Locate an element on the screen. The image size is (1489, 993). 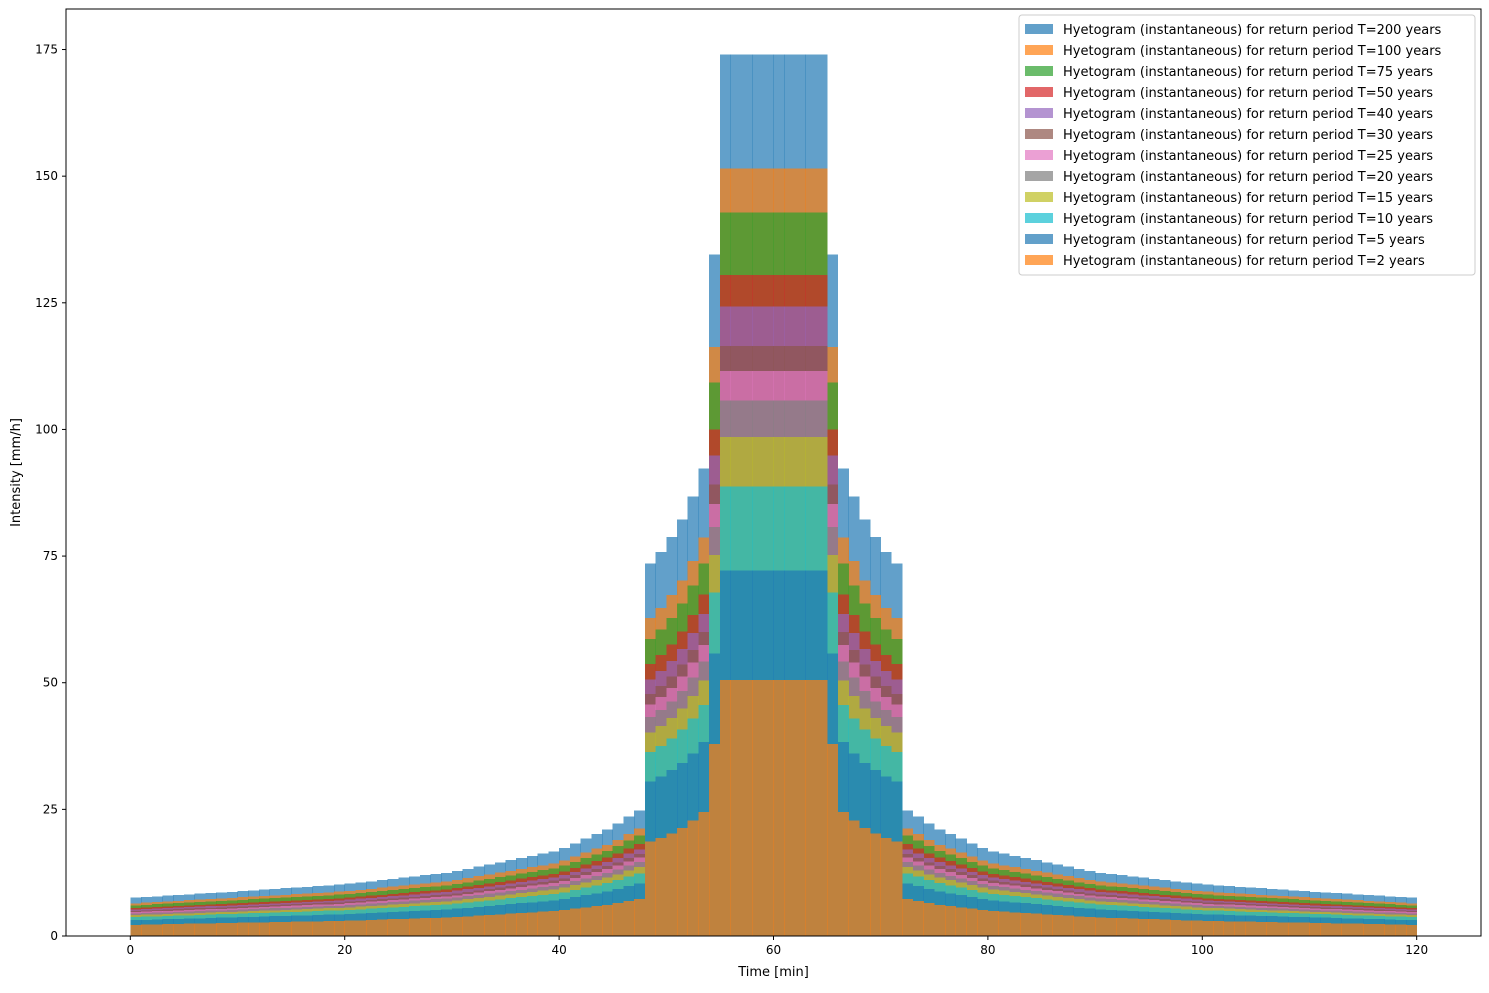
y-tick-label: 175 is located at coordinates (46, 50).